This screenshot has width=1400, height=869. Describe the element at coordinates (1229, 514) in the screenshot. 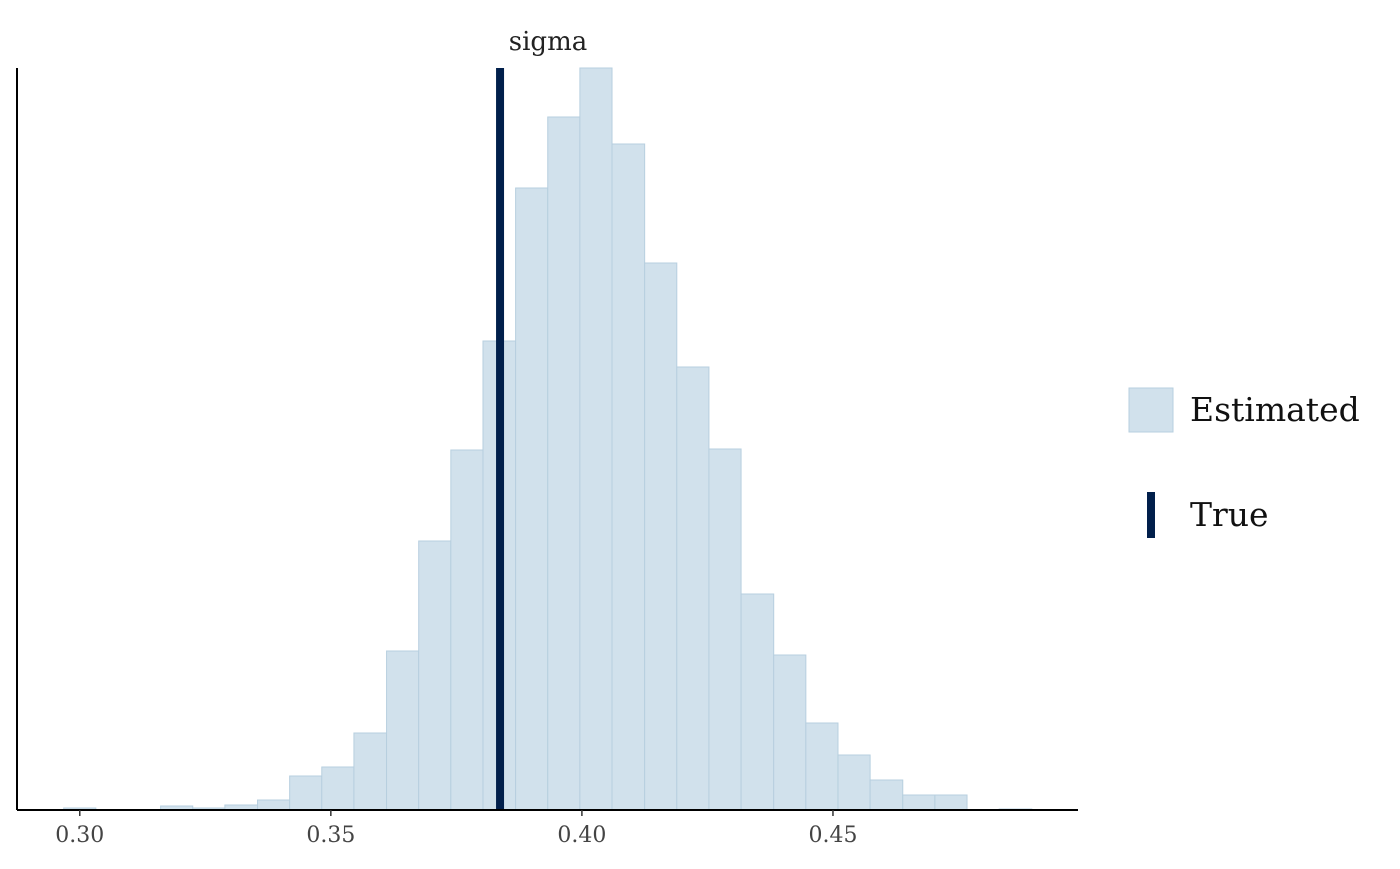

I see `legend-label: True` at that location.